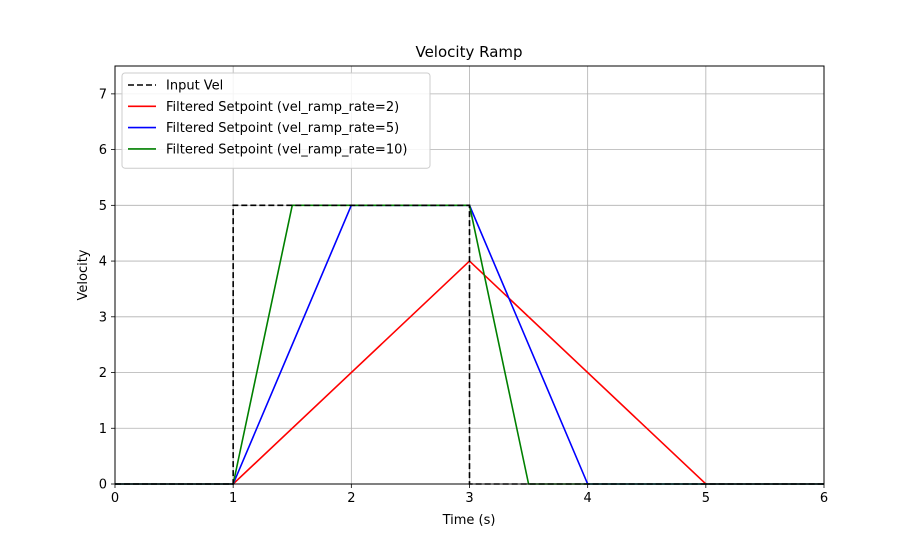 The image size is (915, 543). What do you see at coordinates (83, 274) in the screenshot?
I see `y-axis-label: Velocity` at bounding box center [83, 274].